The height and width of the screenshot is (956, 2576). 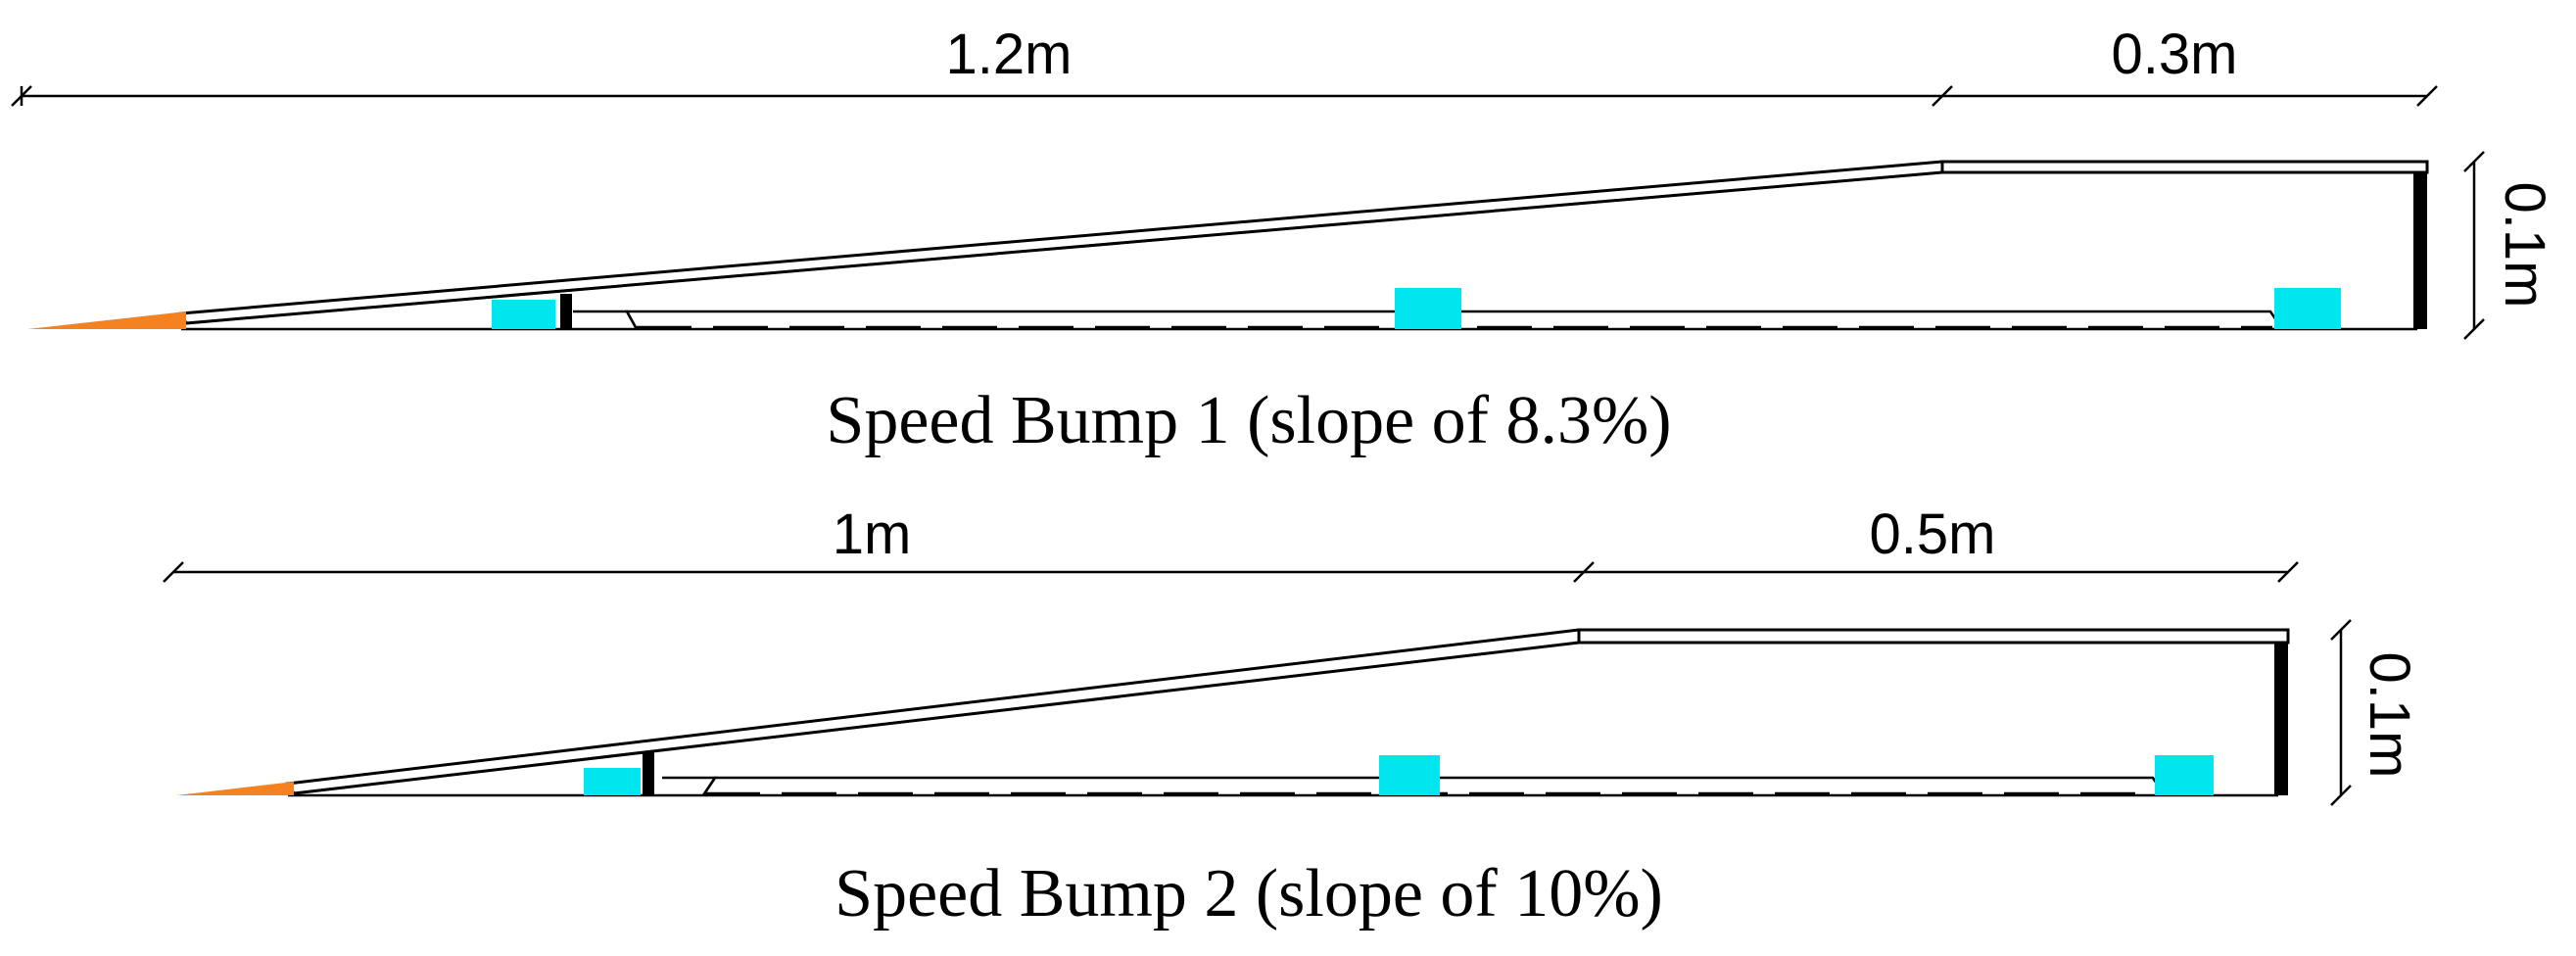 What do you see at coordinates (2341, 713) in the screenshot?
I see `bump2-height-dimension` at bounding box center [2341, 713].